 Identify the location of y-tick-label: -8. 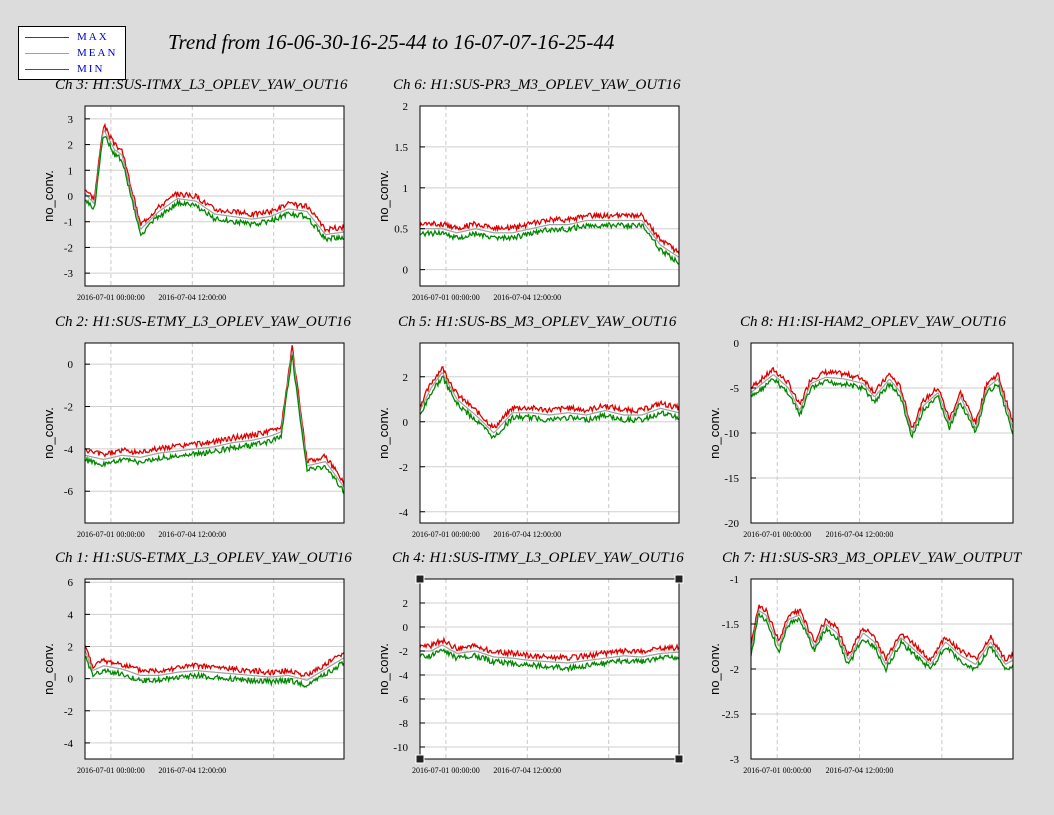
(404, 724).